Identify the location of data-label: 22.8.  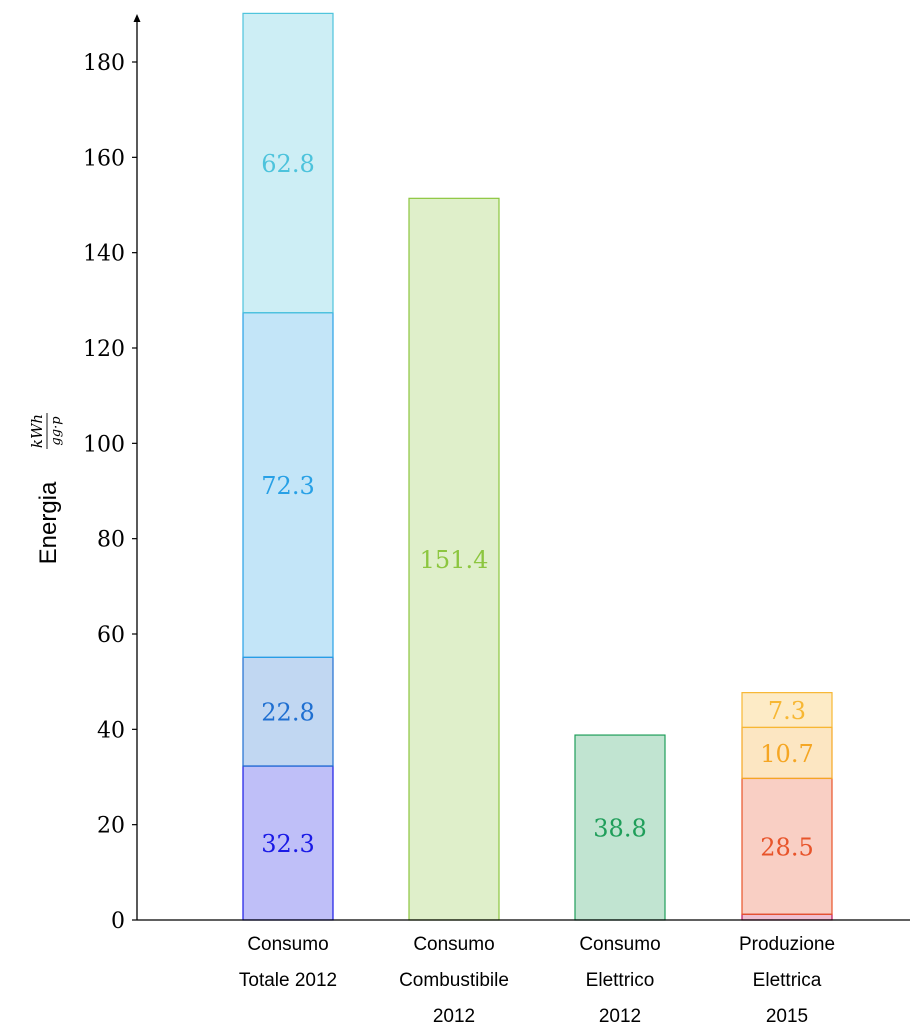
(287, 713).